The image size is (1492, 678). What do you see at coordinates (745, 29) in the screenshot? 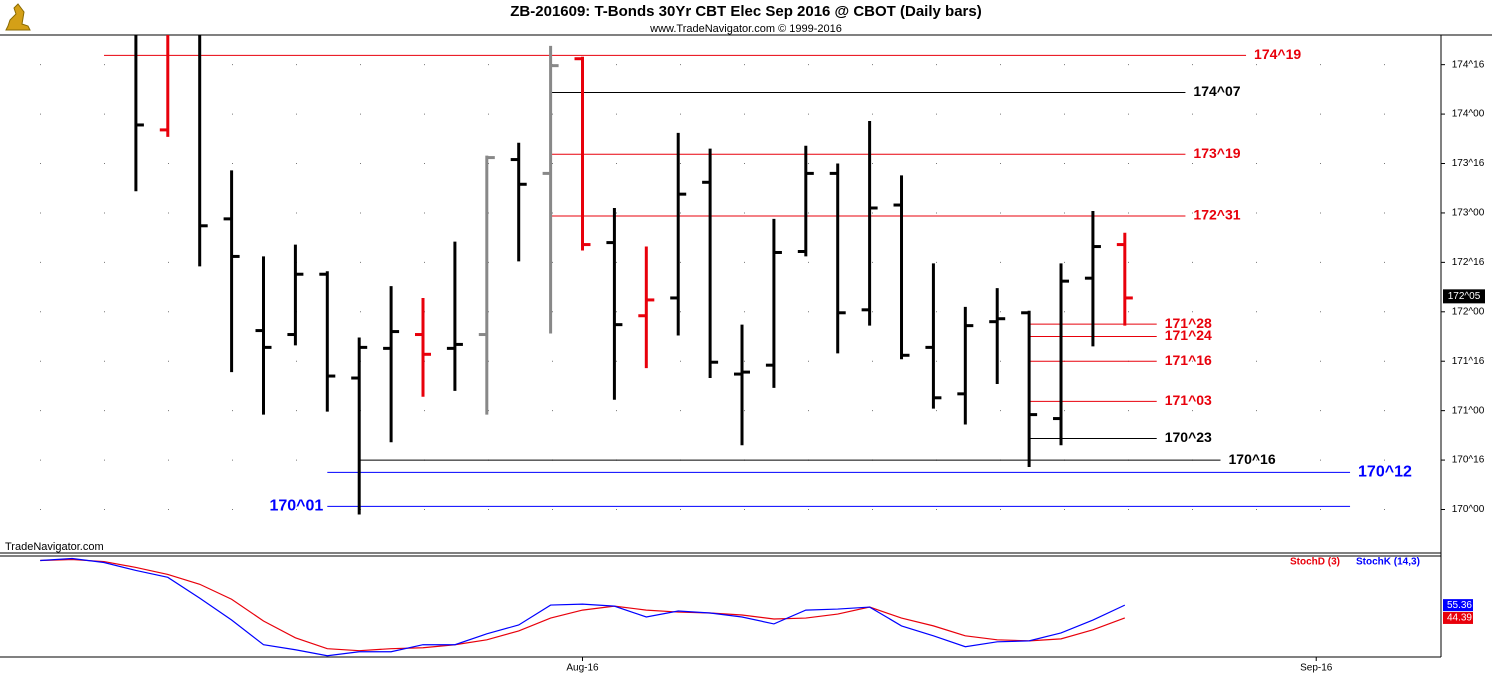
I see `chart-subtitle: www.TradeNavigator.com © 1999-2016` at bounding box center [745, 29].